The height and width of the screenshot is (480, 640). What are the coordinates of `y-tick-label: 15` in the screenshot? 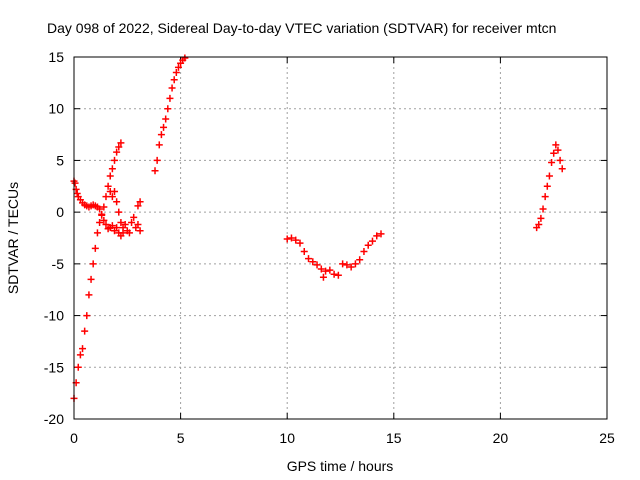 It's located at (56, 57).